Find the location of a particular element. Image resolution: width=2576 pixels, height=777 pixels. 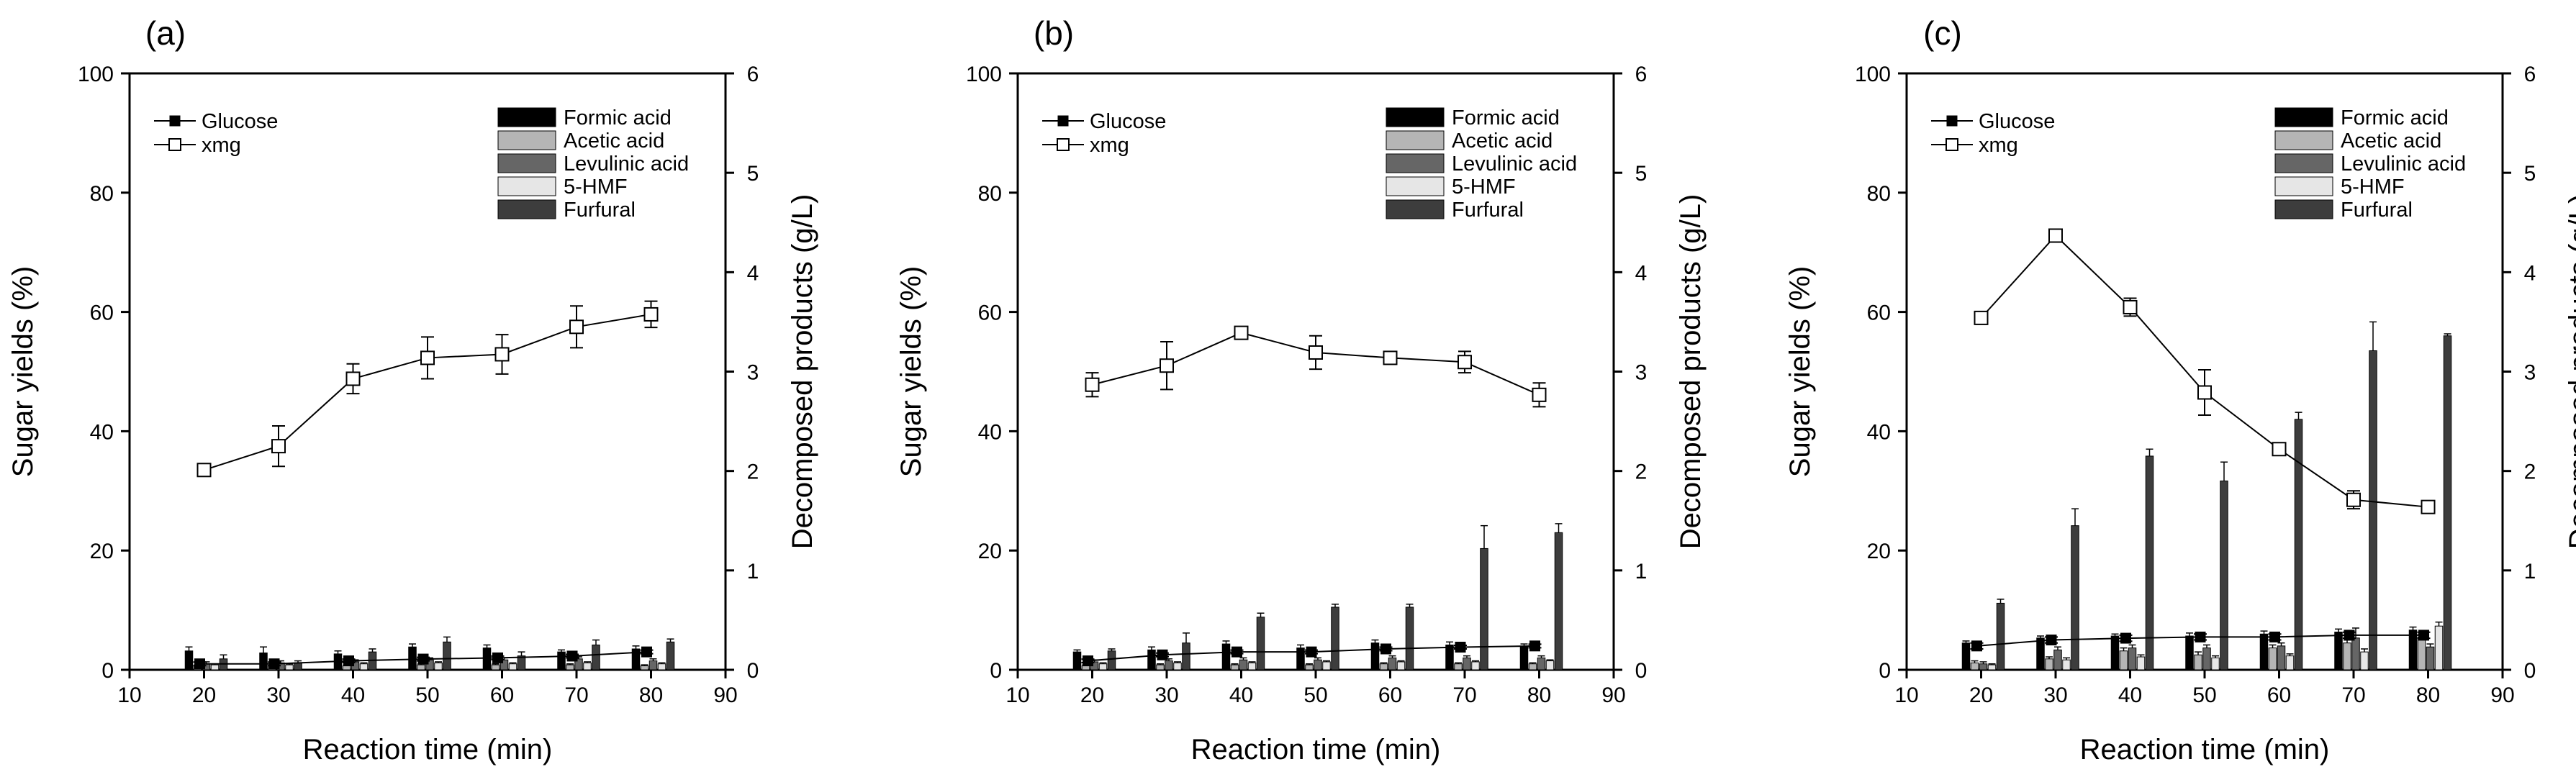

x-tick-label: 90 is located at coordinates (1613, 695).